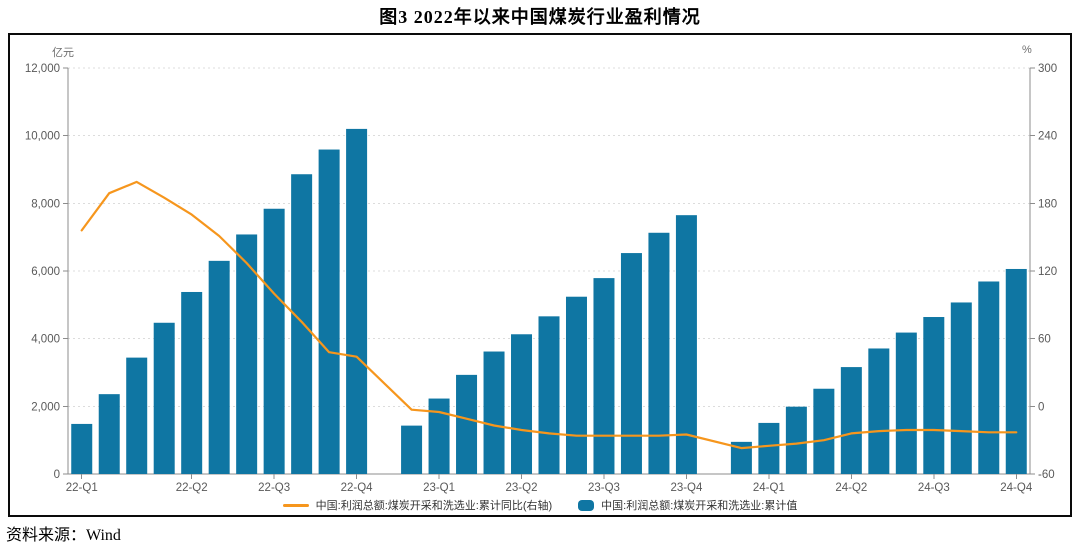  Describe the element at coordinates (1047, 272) in the screenshot. I see `right-axis-tick-label: 120` at that location.